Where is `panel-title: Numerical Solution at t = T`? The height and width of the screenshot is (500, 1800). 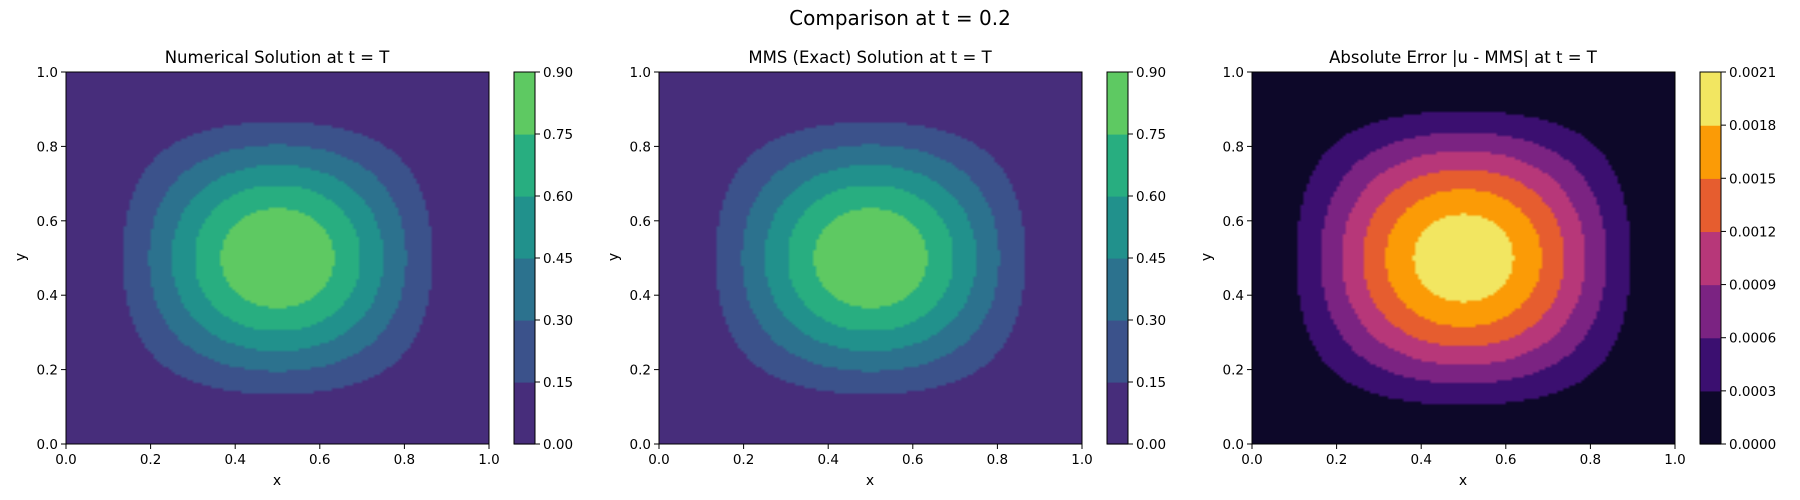 panel-title: Numerical Solution at t = T is located at coordinates (277, 57).